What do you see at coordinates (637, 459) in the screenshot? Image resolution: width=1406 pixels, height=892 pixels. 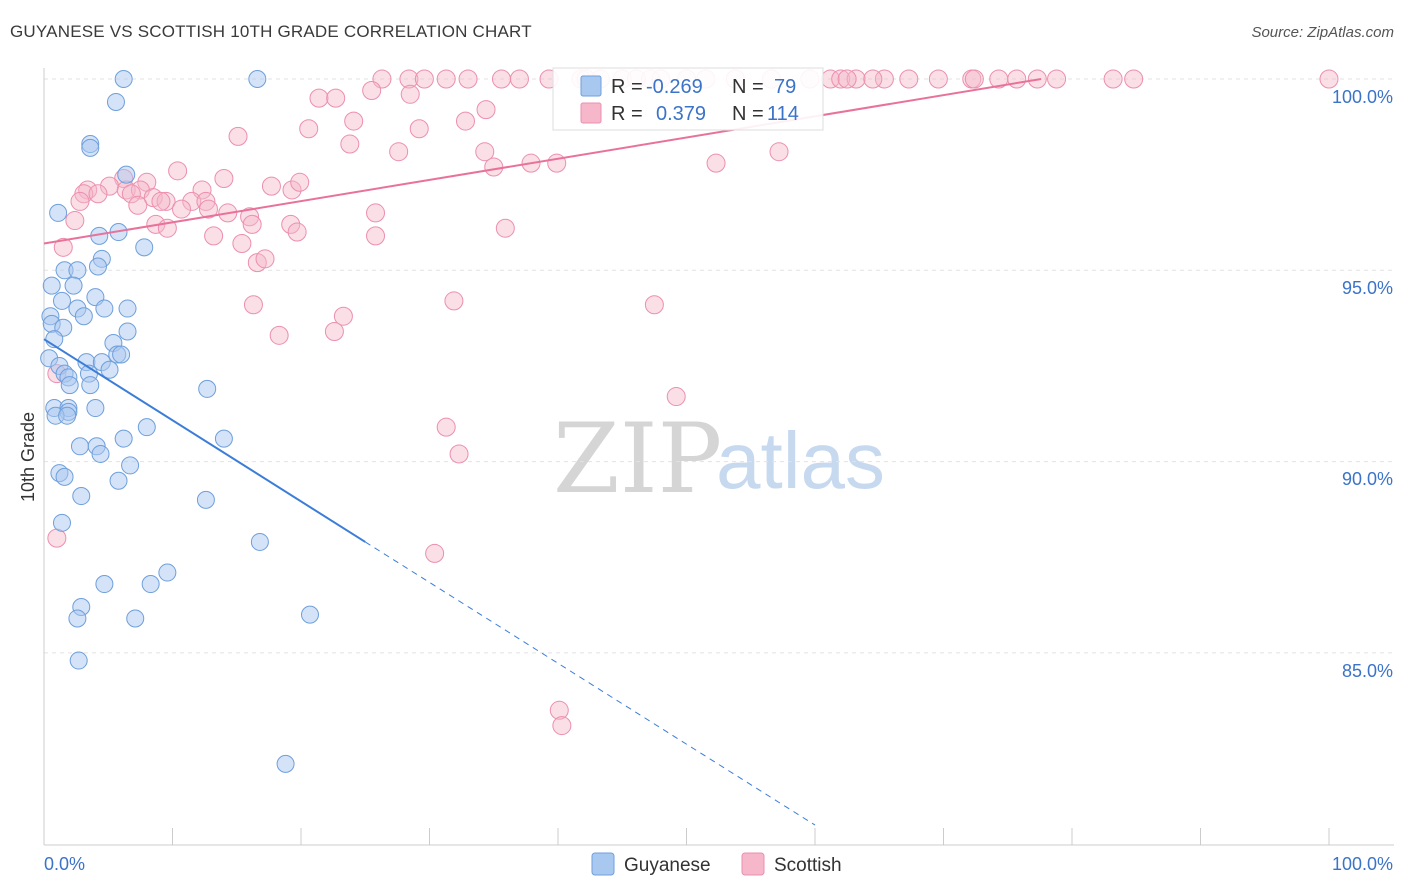 I see `watermark-zip: ZIP` at bounding box center [637, 459].